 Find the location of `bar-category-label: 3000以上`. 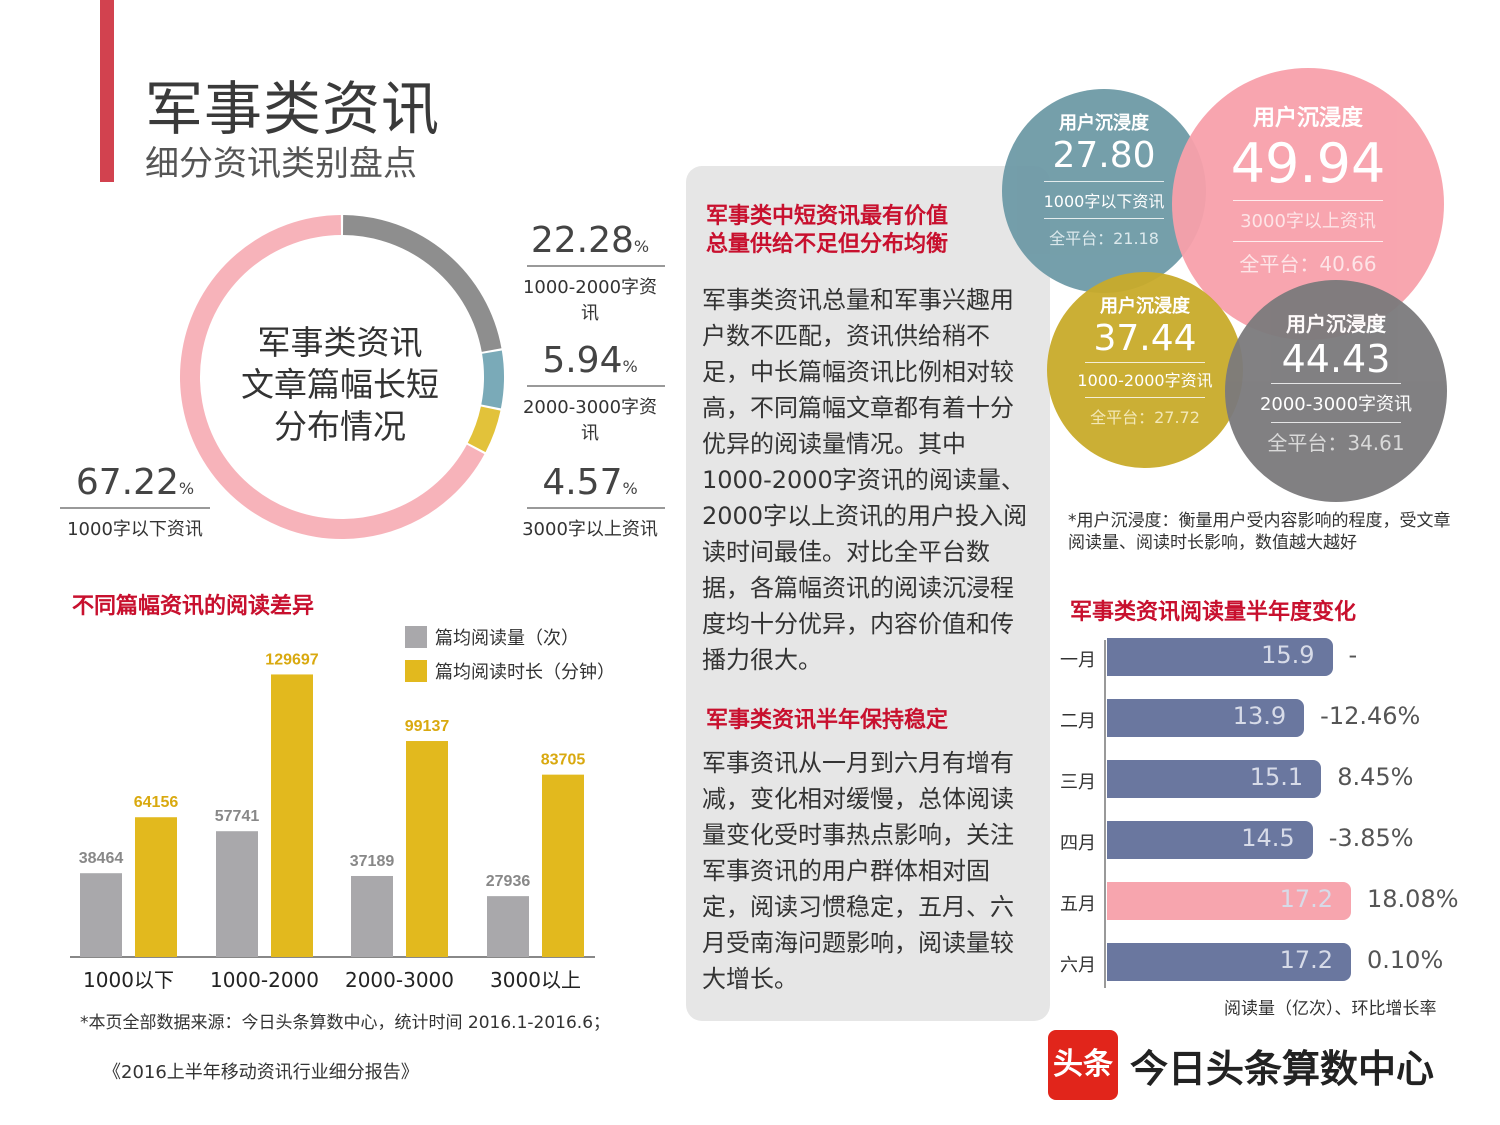

bar-category-label: 3000以上 is located at coordinates (535, 980).